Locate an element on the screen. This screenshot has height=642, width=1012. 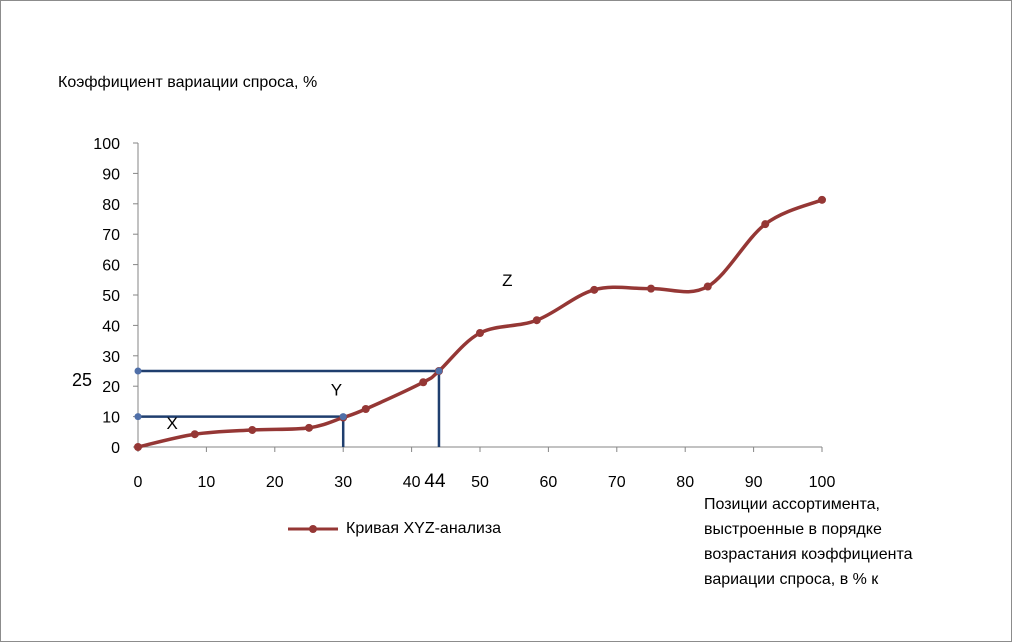
y-tick-label: 30 is located at coordinates (111, 357).